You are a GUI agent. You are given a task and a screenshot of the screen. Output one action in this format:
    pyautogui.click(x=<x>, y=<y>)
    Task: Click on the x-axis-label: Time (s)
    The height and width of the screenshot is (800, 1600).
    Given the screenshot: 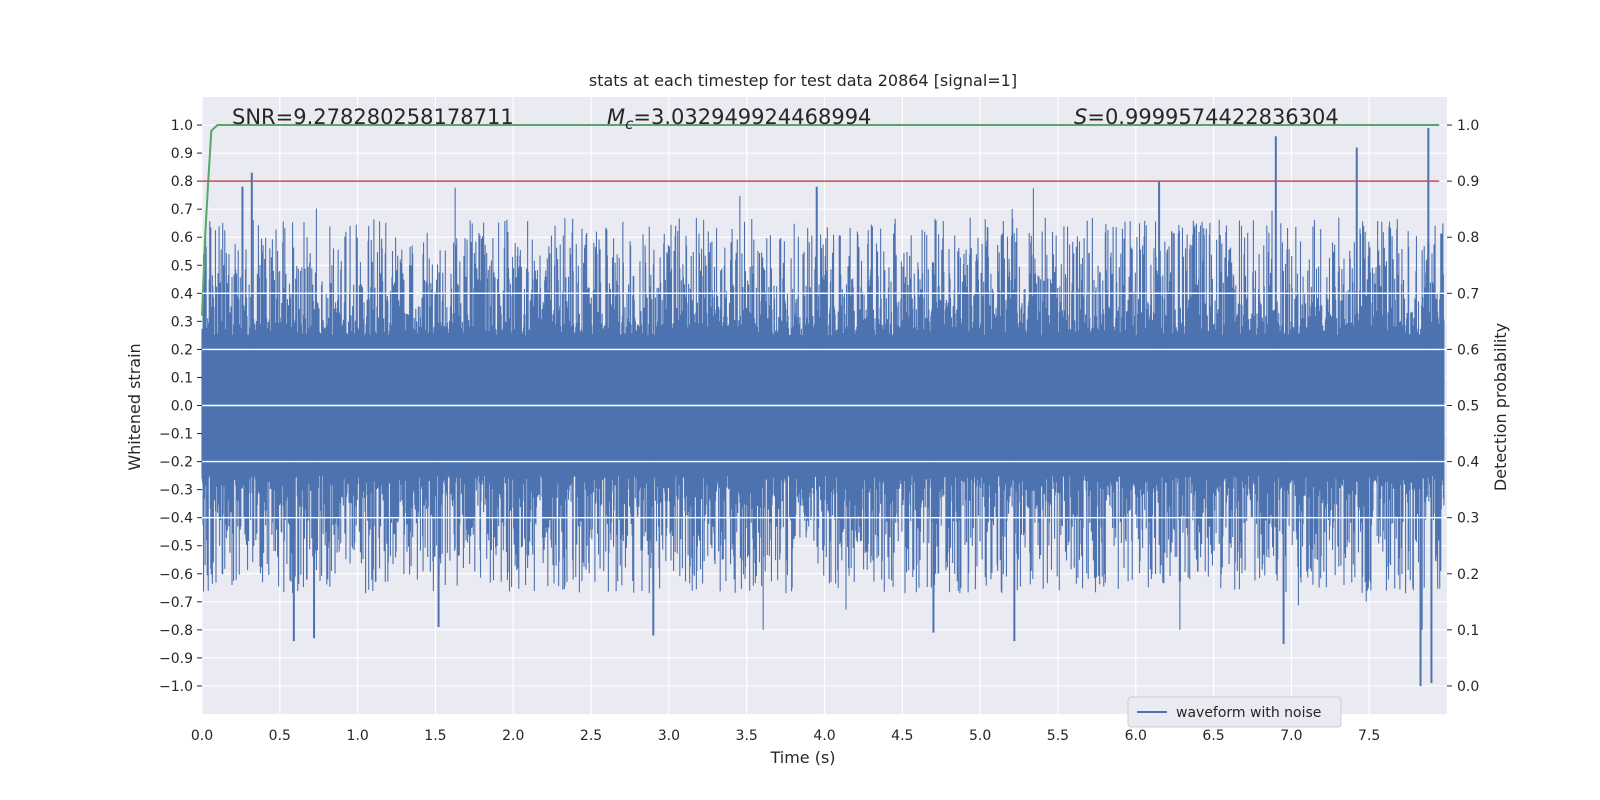 What is the action you would take?
    pyautogui.click(x=802, y=757)
    